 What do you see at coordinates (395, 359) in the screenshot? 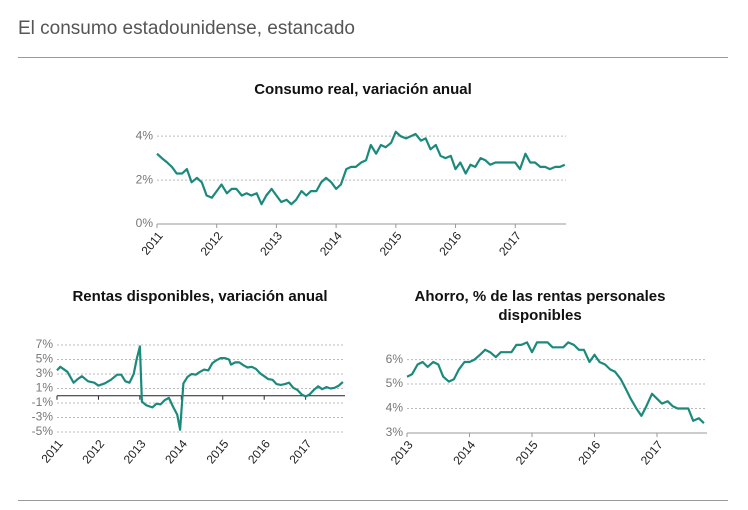
I see `y-tick-label: 6%` at bounding box center [395, 359].